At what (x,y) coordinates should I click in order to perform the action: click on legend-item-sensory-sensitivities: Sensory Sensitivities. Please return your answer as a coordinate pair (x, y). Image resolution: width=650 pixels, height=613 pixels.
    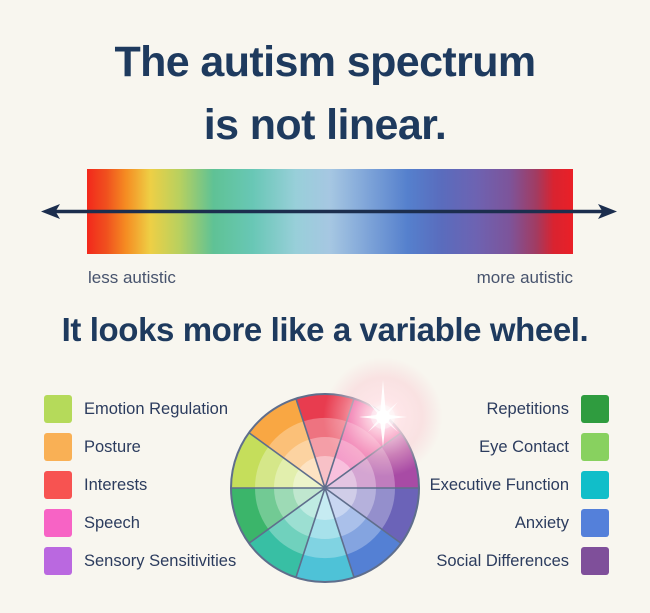
    Looking at the image, I should click on (140, 561).